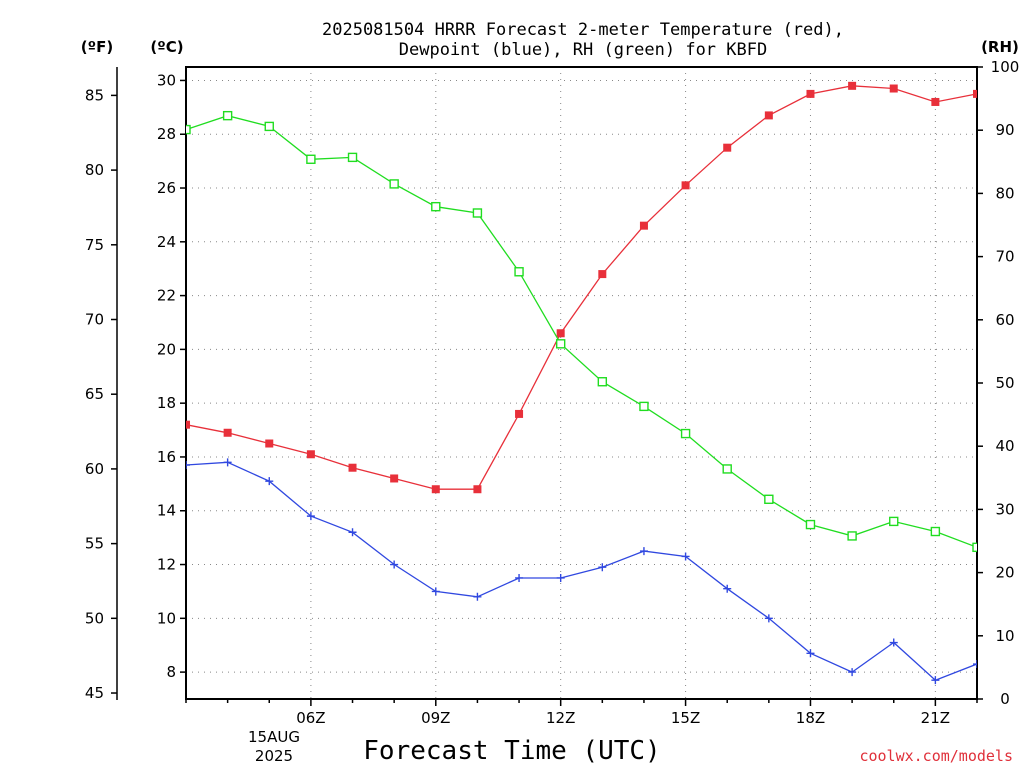 This screenshot has height=768, width=1024. What do you see at coordinates (97, 47) in the screenshot?
I see `fahrenheit-unit-label: (ºF)` at bounding box center [97, 47].